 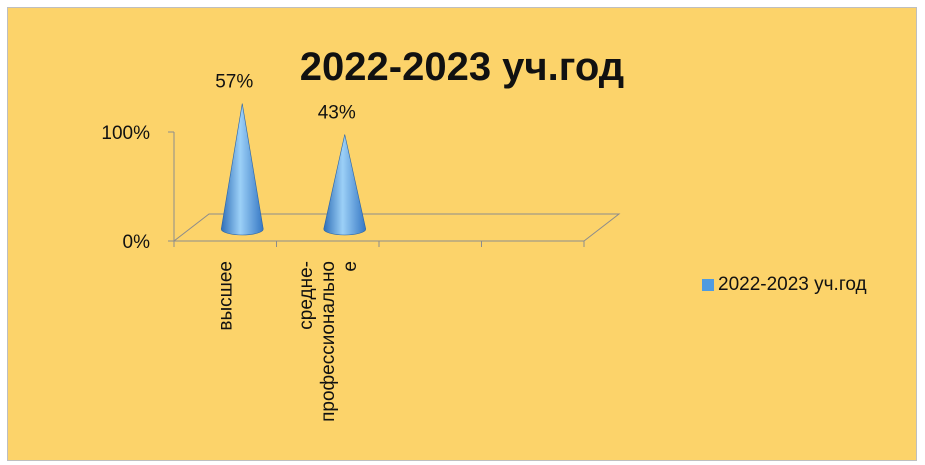 I want to click on legend: 2022-2023 уч.год, so click(x=784, y=285).